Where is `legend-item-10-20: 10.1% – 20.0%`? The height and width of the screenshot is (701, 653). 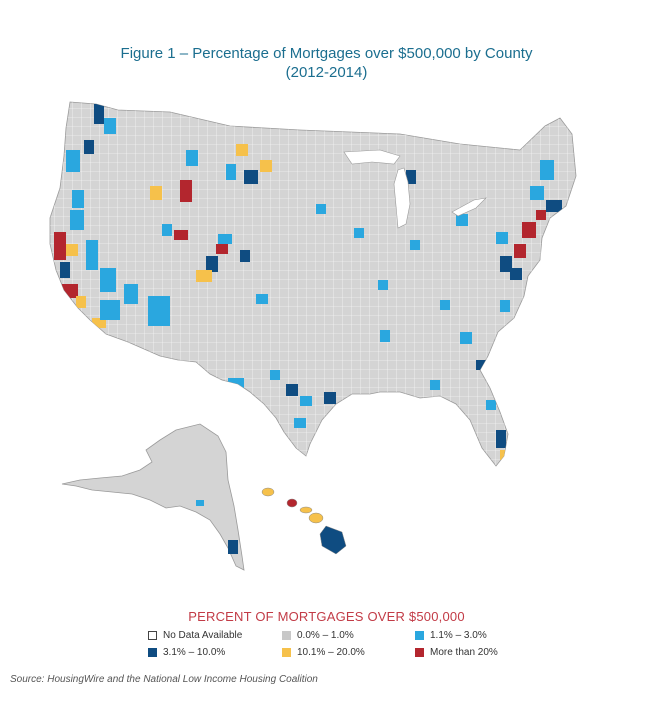
legend-item-10-20: 10.1% – 20.0% is located at coordinates (348, 652).